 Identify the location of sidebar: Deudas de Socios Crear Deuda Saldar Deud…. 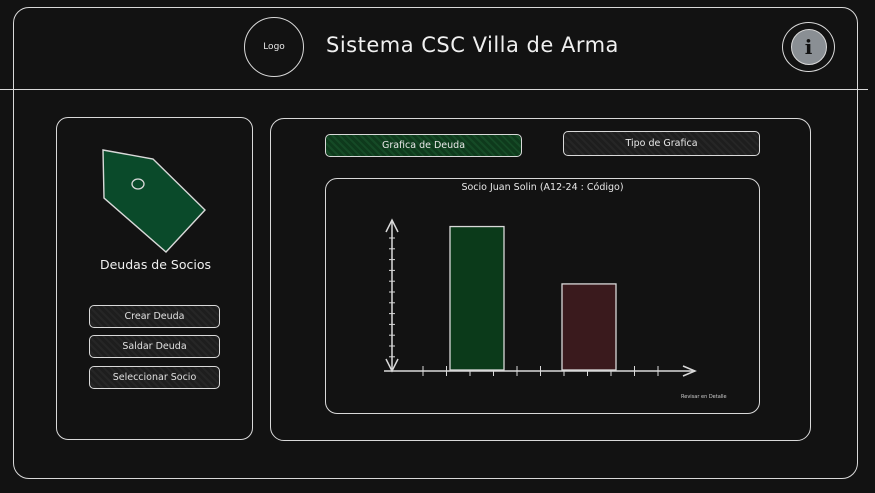
(154, 278).